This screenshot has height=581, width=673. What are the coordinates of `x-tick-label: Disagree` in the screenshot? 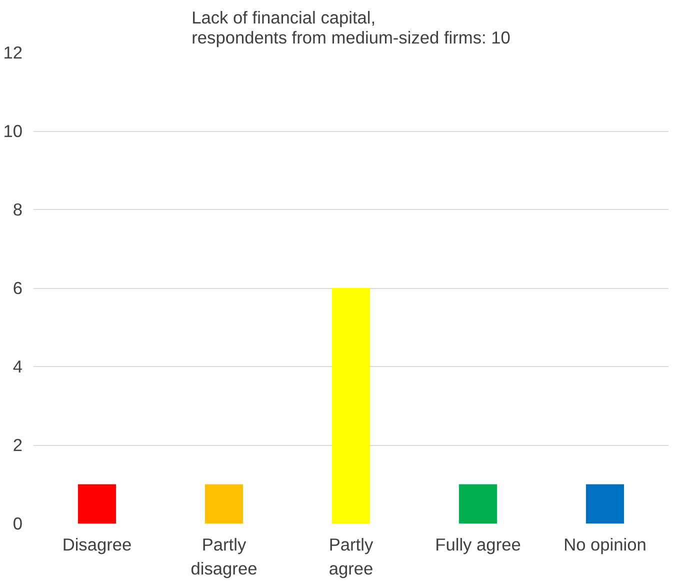 It's located at (97, 544).